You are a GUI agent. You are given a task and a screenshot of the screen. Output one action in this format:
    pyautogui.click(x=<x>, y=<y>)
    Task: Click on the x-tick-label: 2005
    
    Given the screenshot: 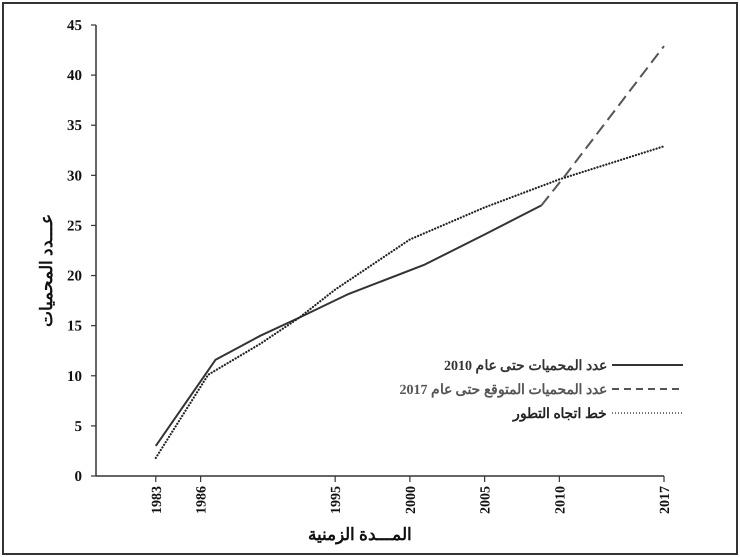 What is the action you would take?
    pyautogui.click(x=486, y=500)
    